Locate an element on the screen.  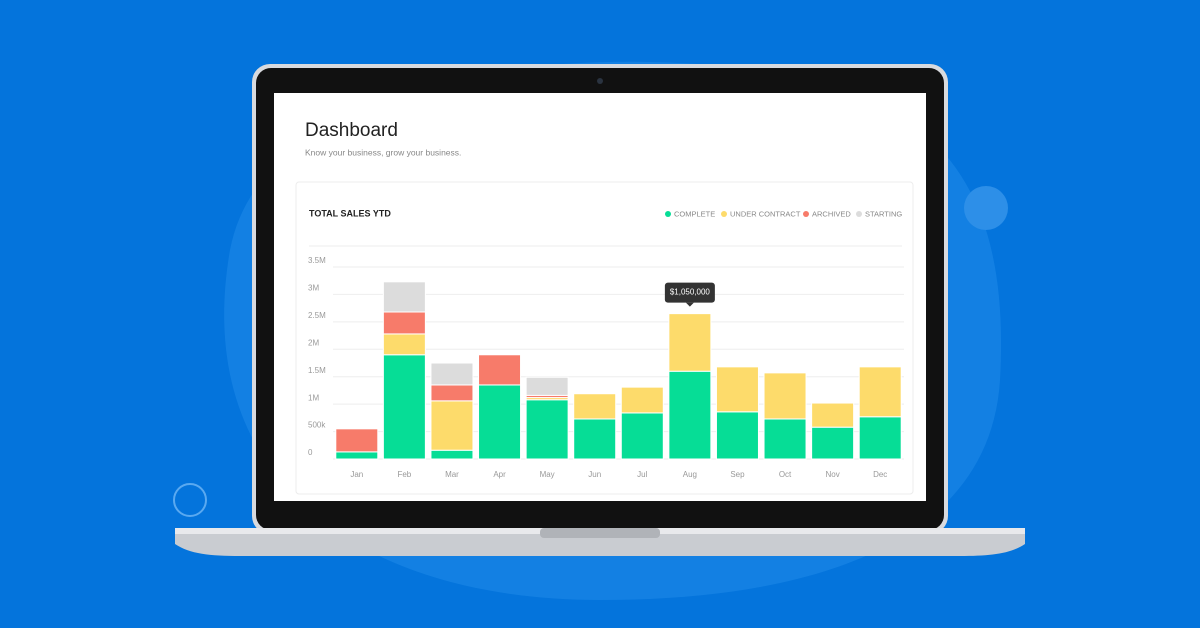
page-subtitle: Know your business, grow your business. is located at coordinates (383, 152).